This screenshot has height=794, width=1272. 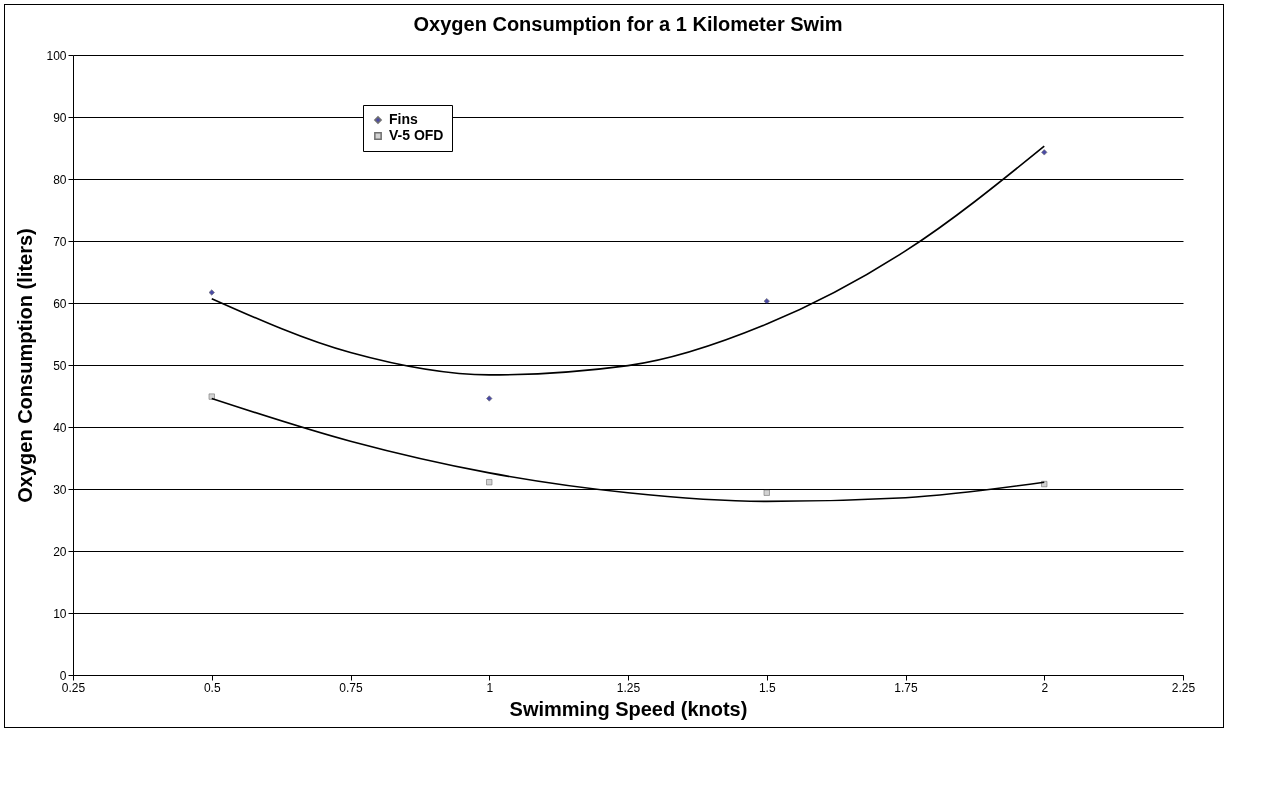 I want to click on y-axis-title: Oxygen Consumption (liters), so click(x=25, y=365).